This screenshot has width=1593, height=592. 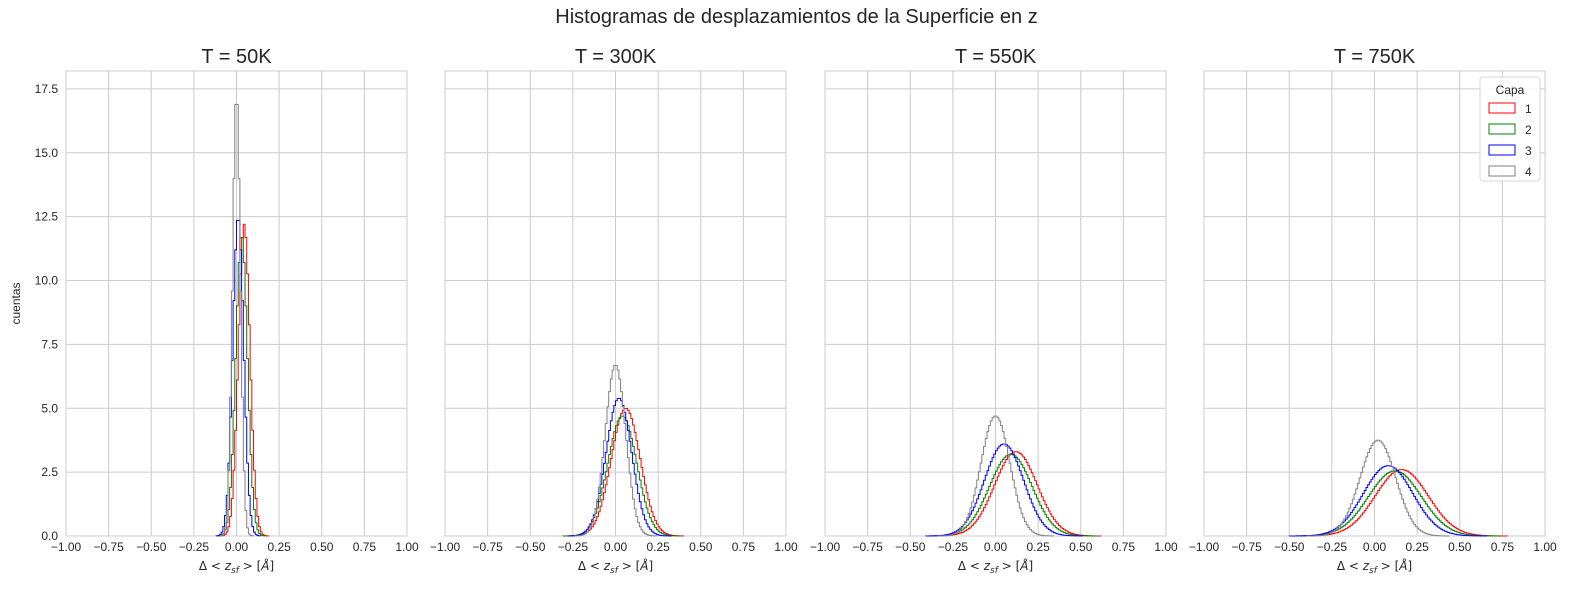 I want to click on legend-label-2: 2, so click(x=1528, y=130).